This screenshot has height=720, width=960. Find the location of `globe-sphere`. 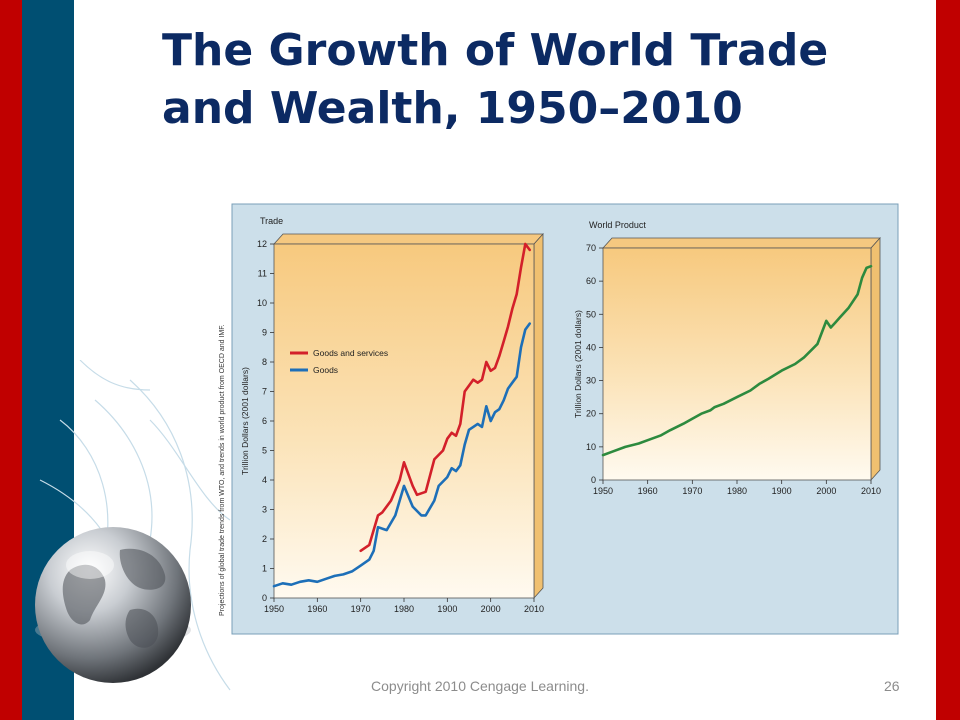

globe-sphere is located at coordinates (113, 605).